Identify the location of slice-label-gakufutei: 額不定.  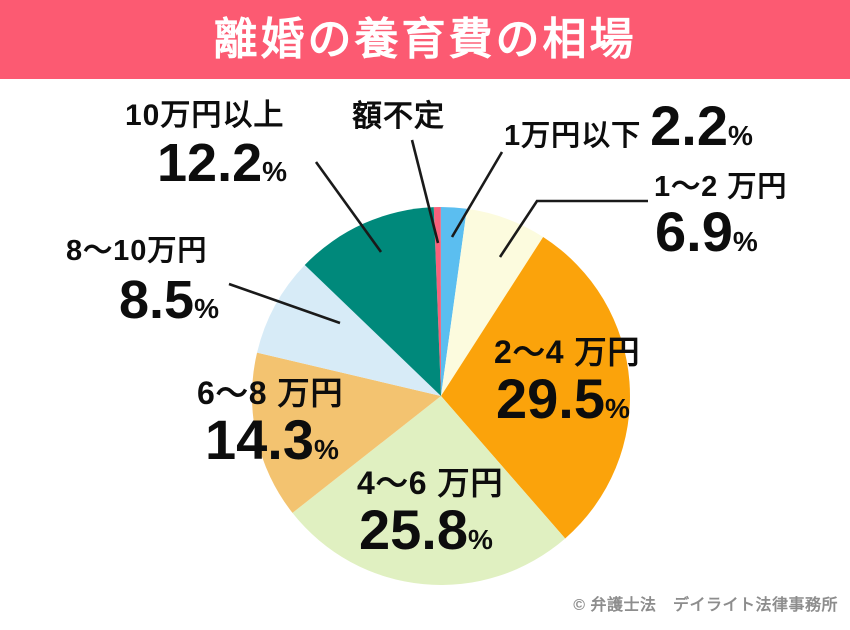
(398, 116).